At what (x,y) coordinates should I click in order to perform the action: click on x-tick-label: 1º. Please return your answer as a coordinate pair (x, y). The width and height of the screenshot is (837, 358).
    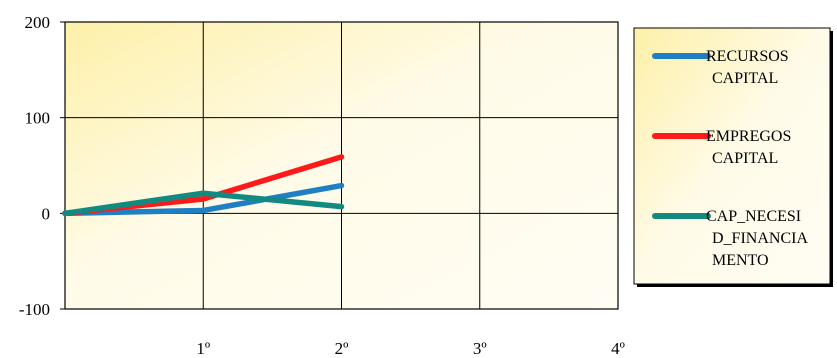
    Looking at the image, I should click on (203, 348).